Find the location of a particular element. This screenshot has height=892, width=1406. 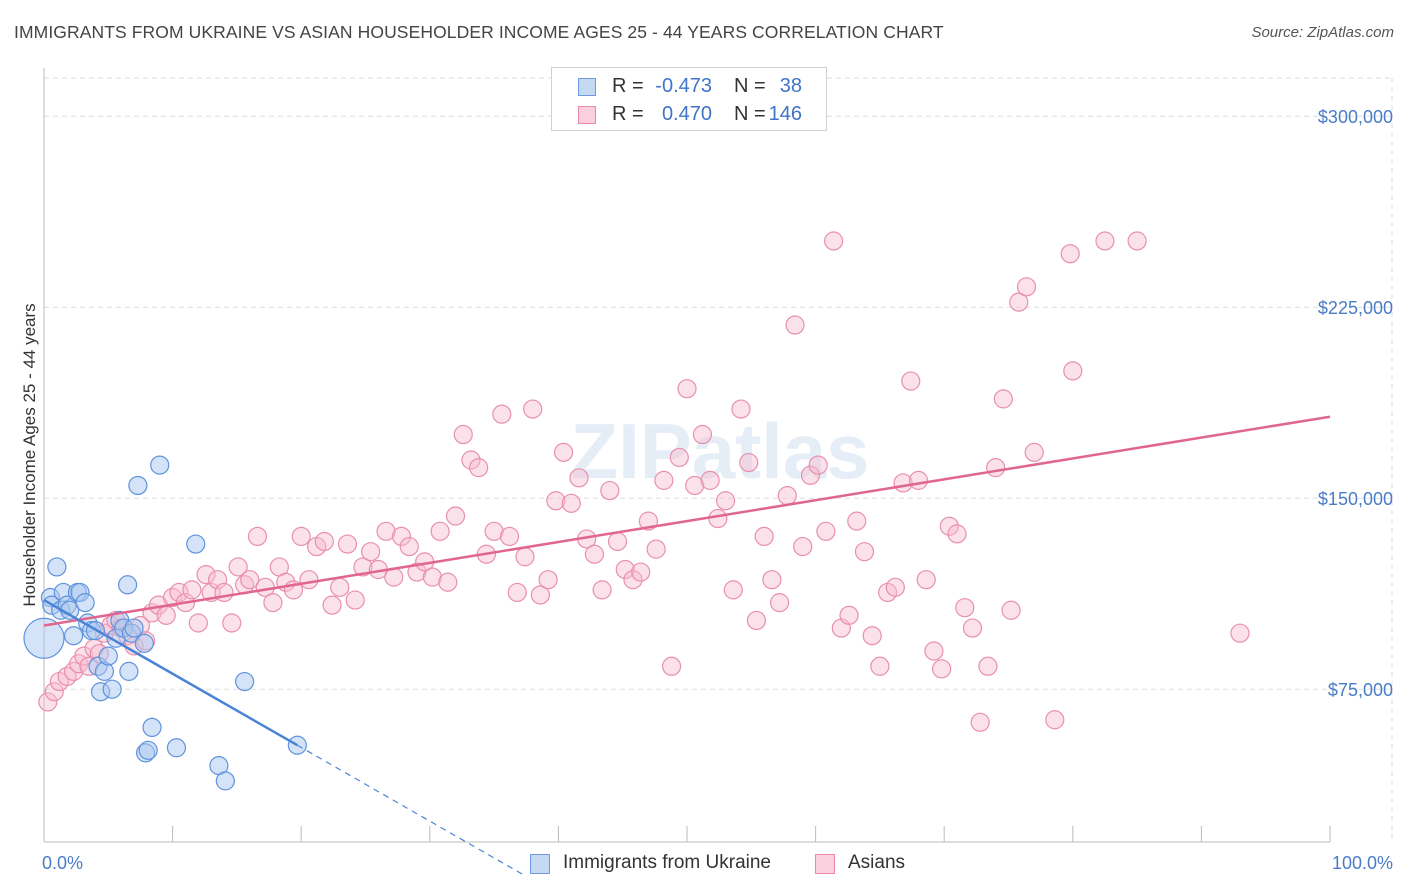

legend-n-label: N = is located at coordinates (750, 114).